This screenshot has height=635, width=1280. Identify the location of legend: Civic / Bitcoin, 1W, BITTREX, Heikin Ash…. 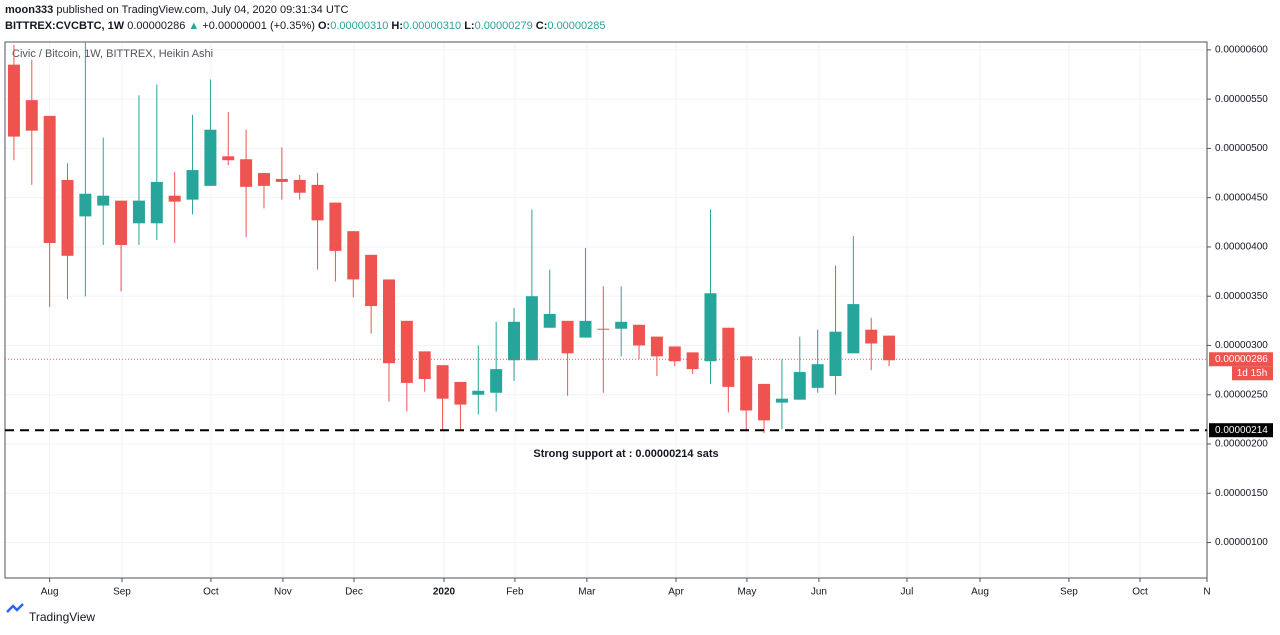
(112, 54).